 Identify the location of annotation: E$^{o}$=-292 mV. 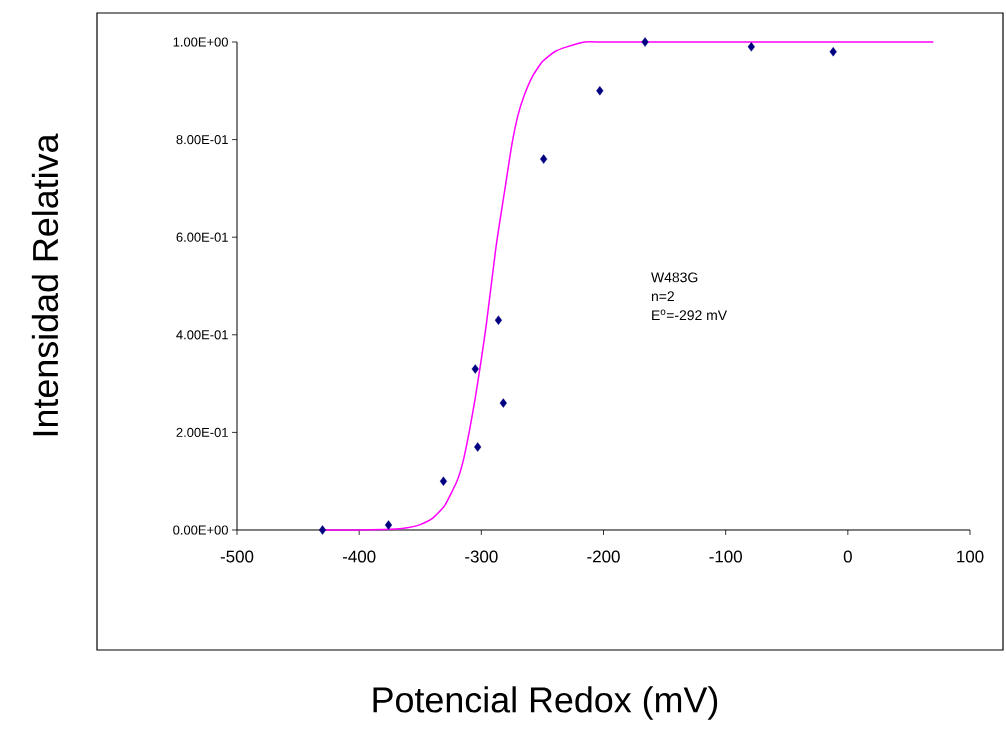
(690, 315).